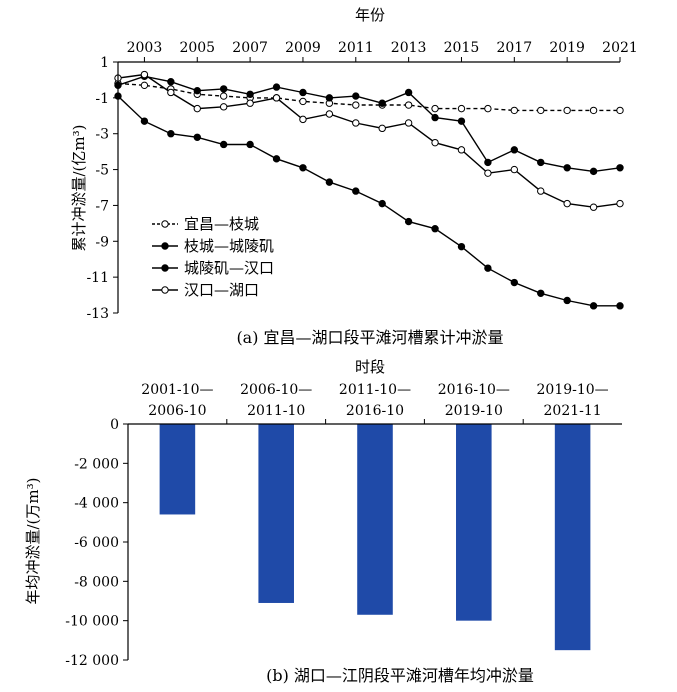 This screenshot has width=677, height=692. Describe the element at coordinates (221, 224) in the screenshot. I see `chart-a-legend-label: 宜昌—枝城` at that location.